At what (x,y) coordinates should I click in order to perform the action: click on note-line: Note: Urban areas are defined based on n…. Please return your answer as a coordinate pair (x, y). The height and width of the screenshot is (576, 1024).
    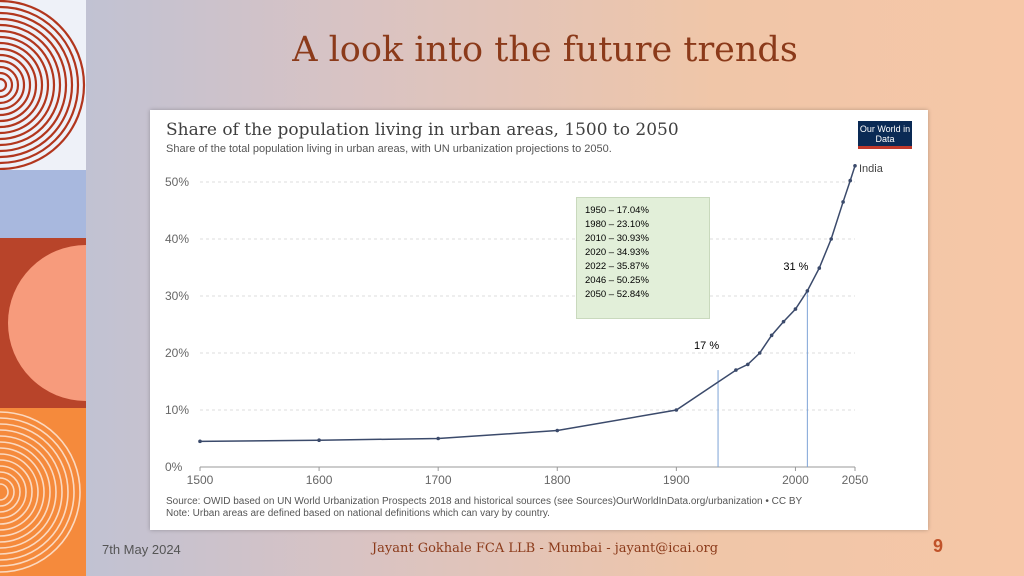
    Looking at the image, I should click on (358, 513).